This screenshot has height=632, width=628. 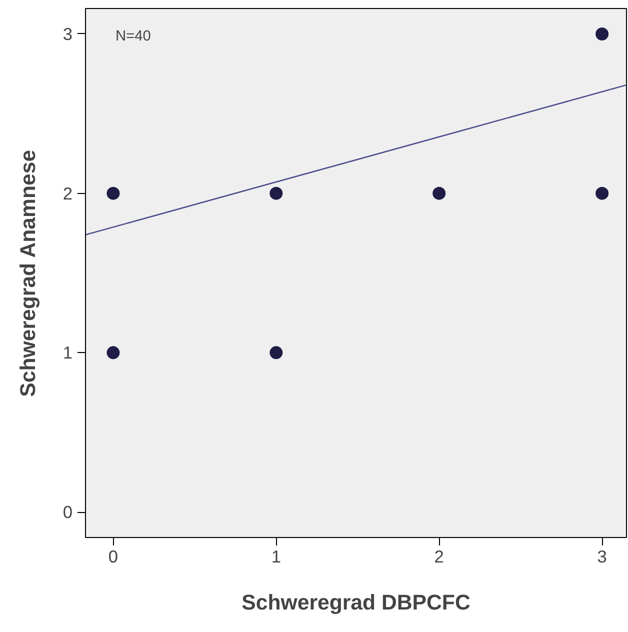 What do you see at coordinates (67, 193) in the screenshot?
I see `y-tick-label: 2` at bounding box center [67, 193].